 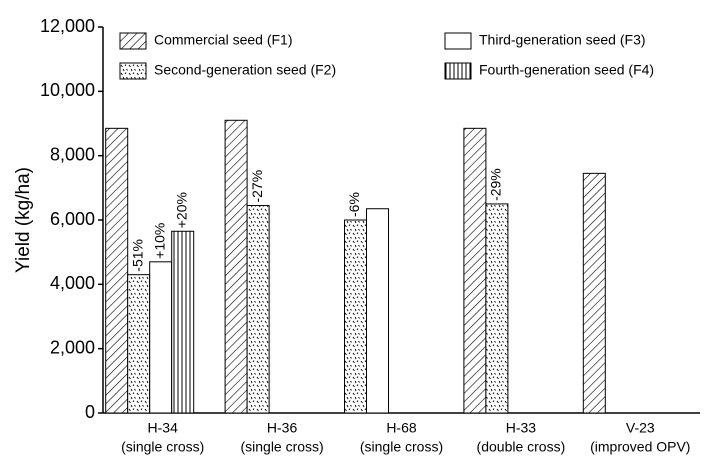 What do you see at coordinates (640, 447) in the screenshot?
I see `x-tick-label: (improved OPV)` at bounding box center [640, 447].